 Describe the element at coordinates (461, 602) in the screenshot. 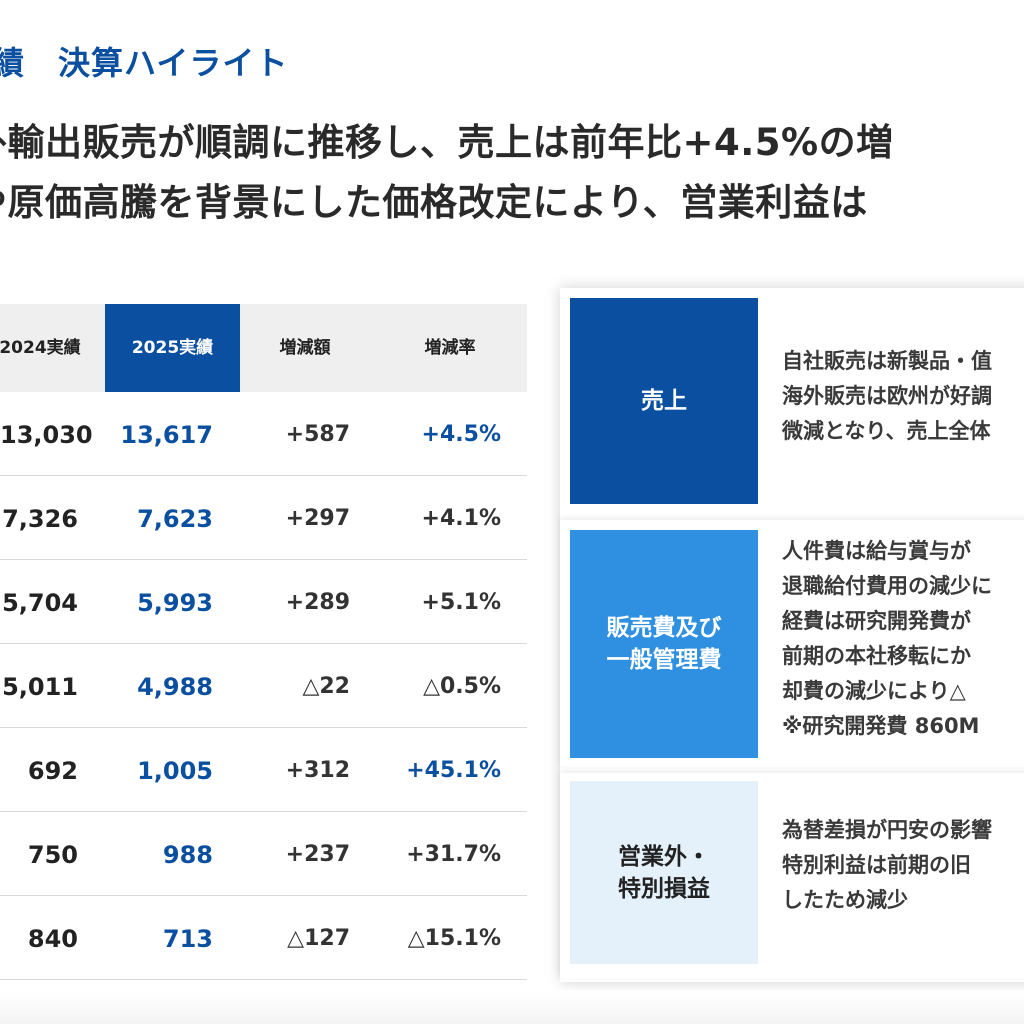

I see `cell-change-rate: +5.1%` at that location.